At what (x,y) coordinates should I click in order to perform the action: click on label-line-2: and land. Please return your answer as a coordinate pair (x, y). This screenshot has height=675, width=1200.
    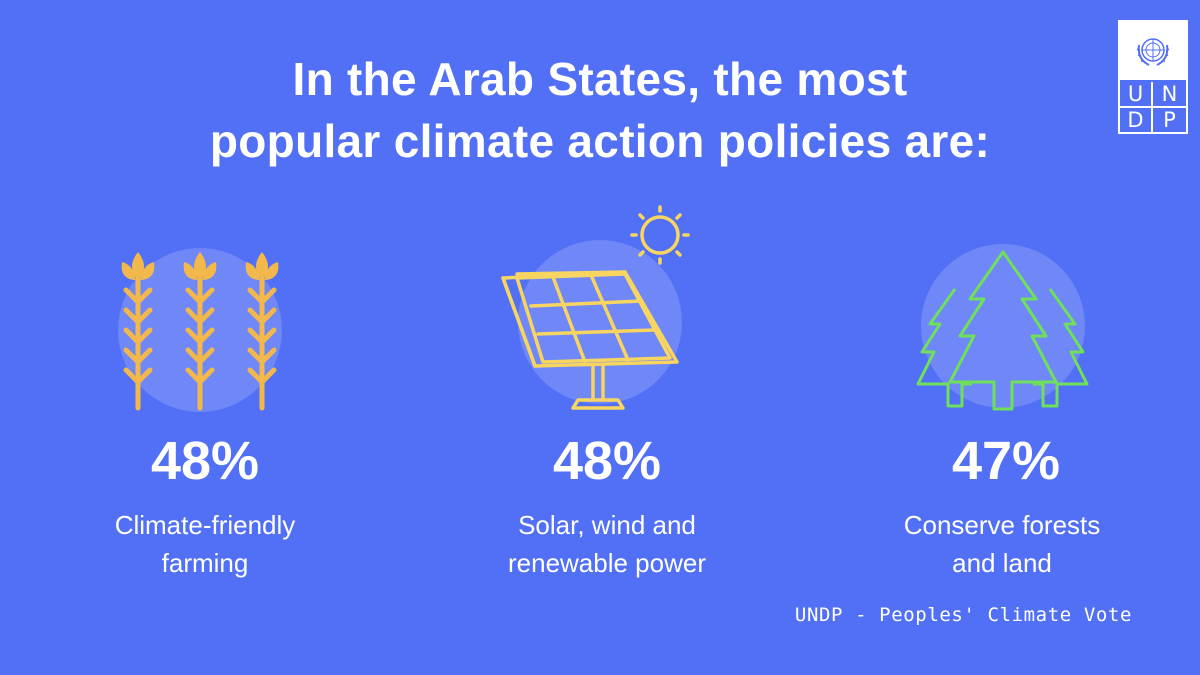
    Looking at the image, I should click on (1002, 563).